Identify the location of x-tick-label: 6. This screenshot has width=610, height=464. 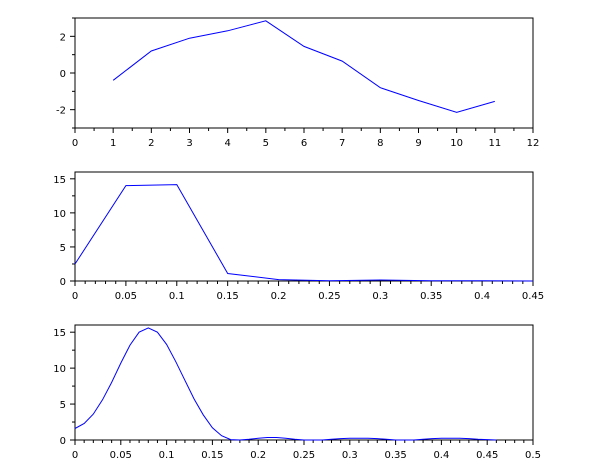
(304, 143).